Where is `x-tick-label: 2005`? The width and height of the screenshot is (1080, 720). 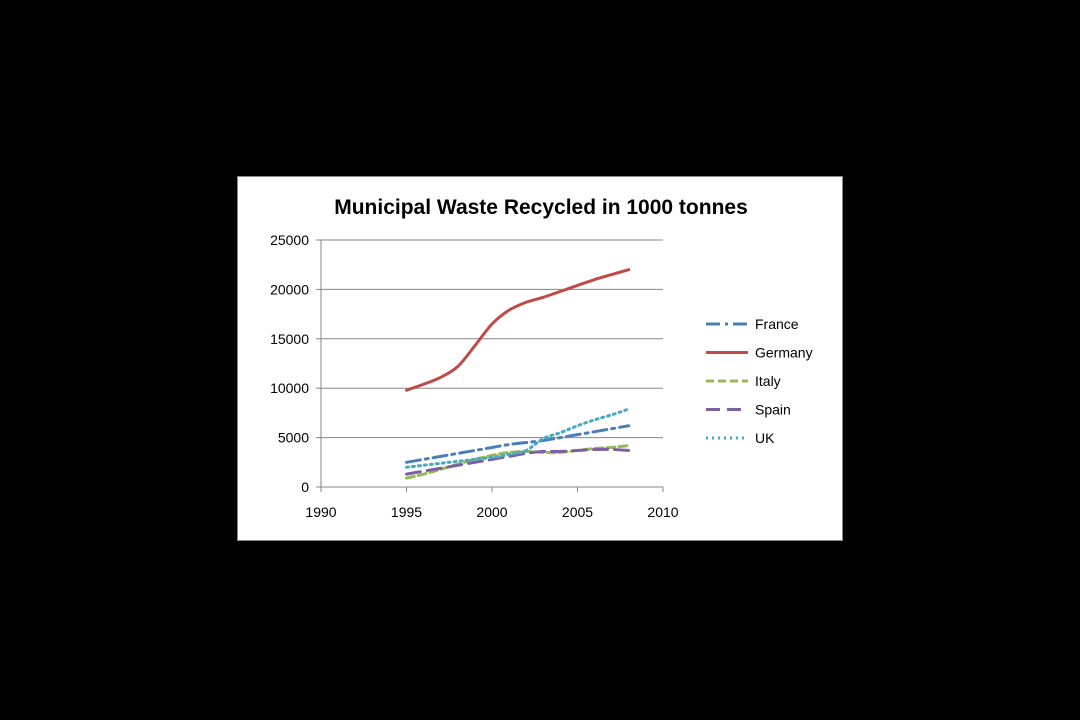
x-tick-label: 2005 is located at coordinates (577, 512).